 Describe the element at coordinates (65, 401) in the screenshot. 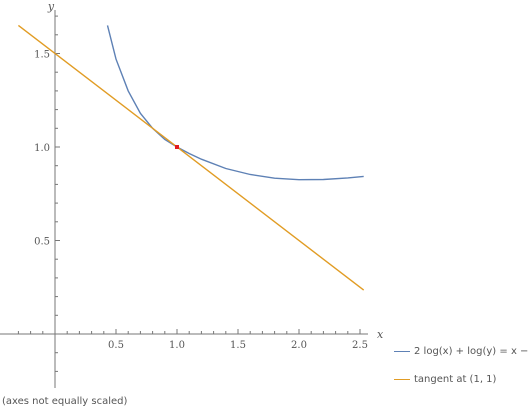

I see `axes-scale-note: (axes not equally scaled)` at that location.